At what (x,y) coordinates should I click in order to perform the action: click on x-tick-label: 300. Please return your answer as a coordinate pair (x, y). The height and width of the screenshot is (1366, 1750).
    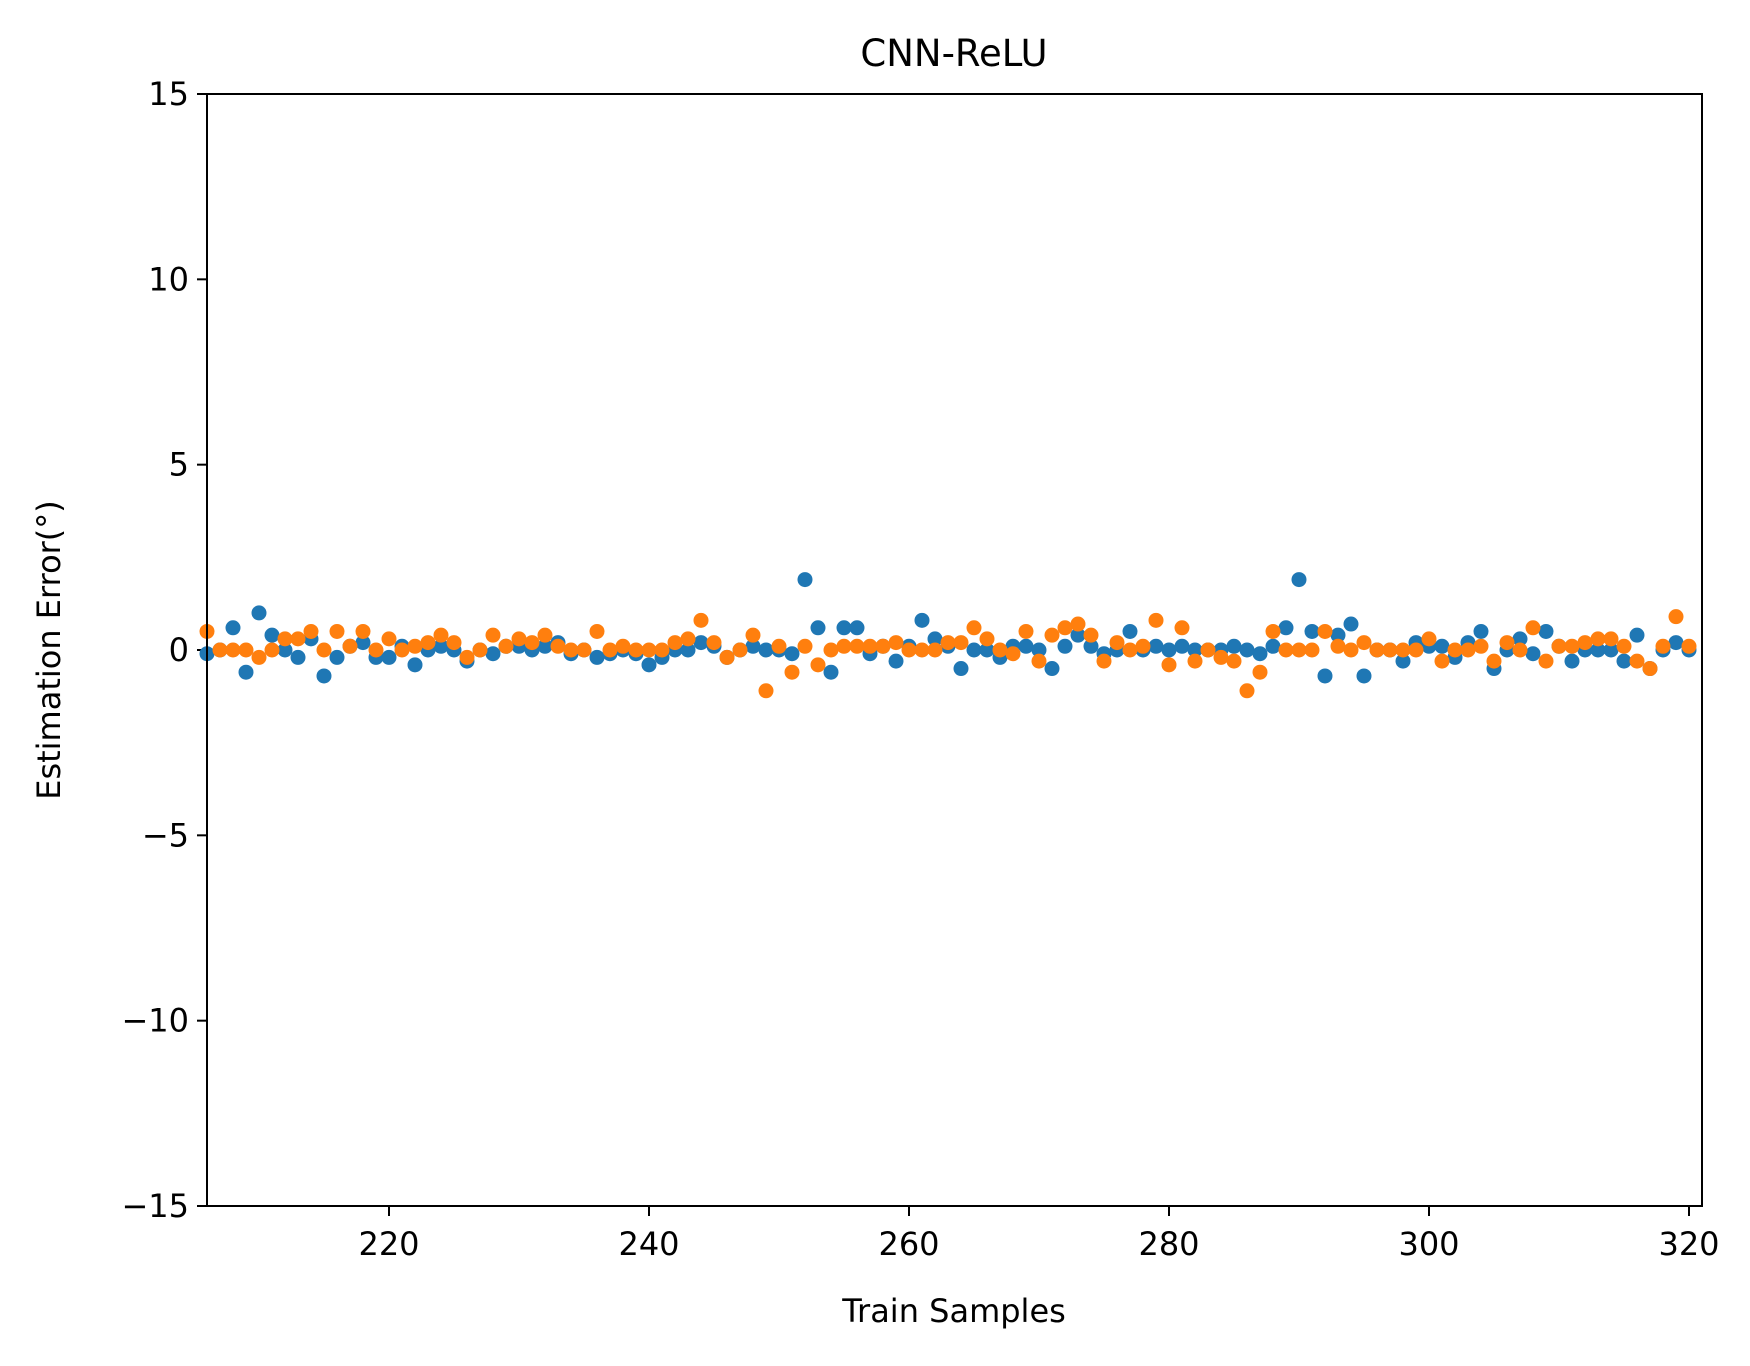
    Looking at the image, I should click on (1428, 1244).